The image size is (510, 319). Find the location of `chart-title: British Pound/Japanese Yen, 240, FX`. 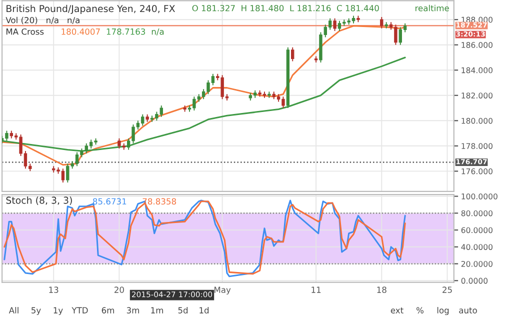

chart-title: British Pound/Japanese Yen, 240, FX is located at coordinates (90, 9).